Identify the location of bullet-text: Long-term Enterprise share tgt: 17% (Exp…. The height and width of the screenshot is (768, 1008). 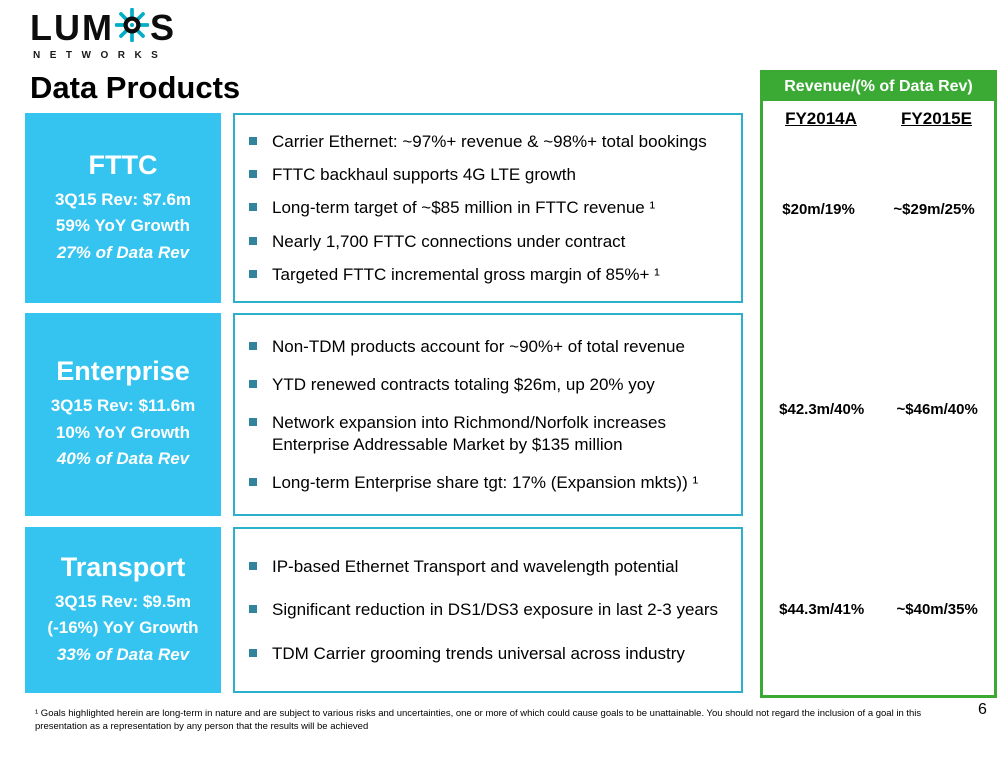
(485, 482).